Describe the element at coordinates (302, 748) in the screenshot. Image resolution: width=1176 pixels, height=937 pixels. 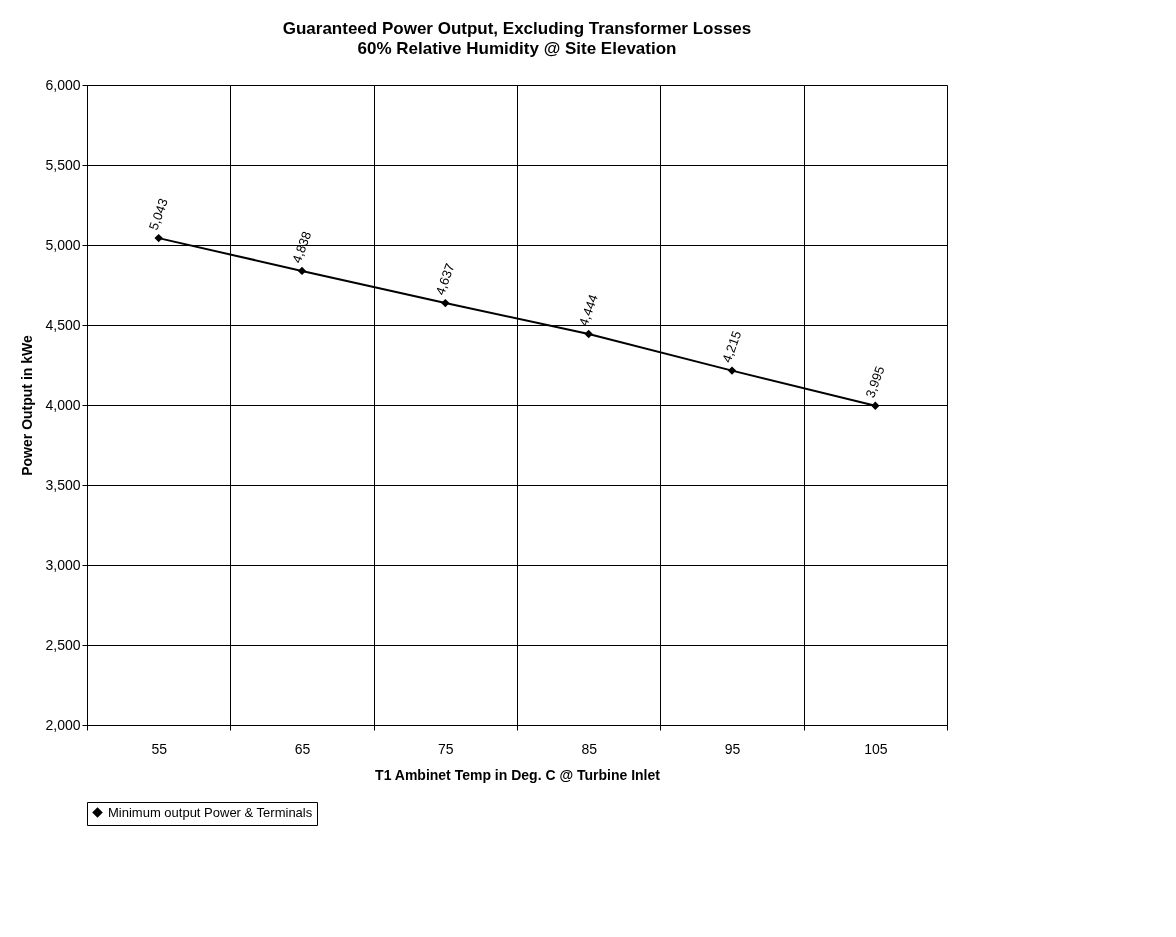
I see `x-tick-label: 65` at that location.